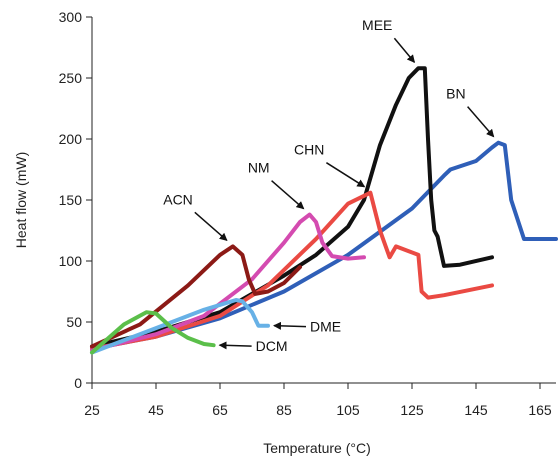 This screenshot has height=460, width=560. I want to click on y-tick-label: 50, so click(74, 322).